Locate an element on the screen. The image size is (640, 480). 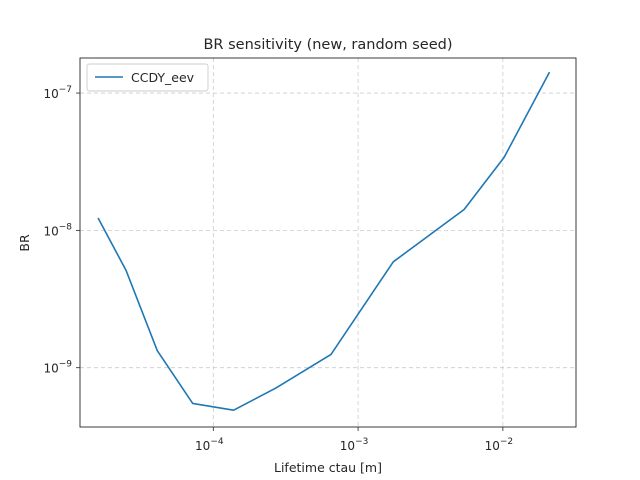
legend-box is located at coordinates (147, 77).